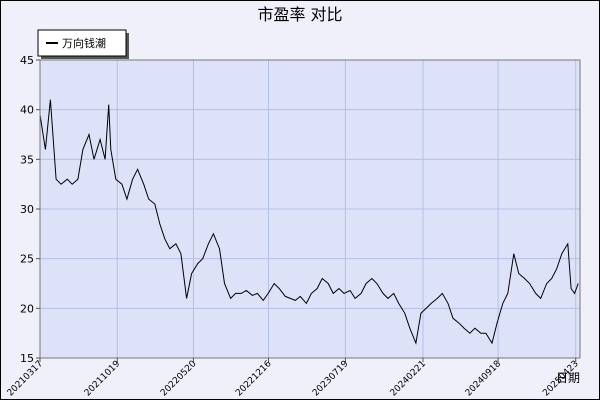 The width and height of the screenshot is (600, 400). Describe the element at coordinates (27, 209) in the screenshot. I see `y-tick-label: 30` at that location.